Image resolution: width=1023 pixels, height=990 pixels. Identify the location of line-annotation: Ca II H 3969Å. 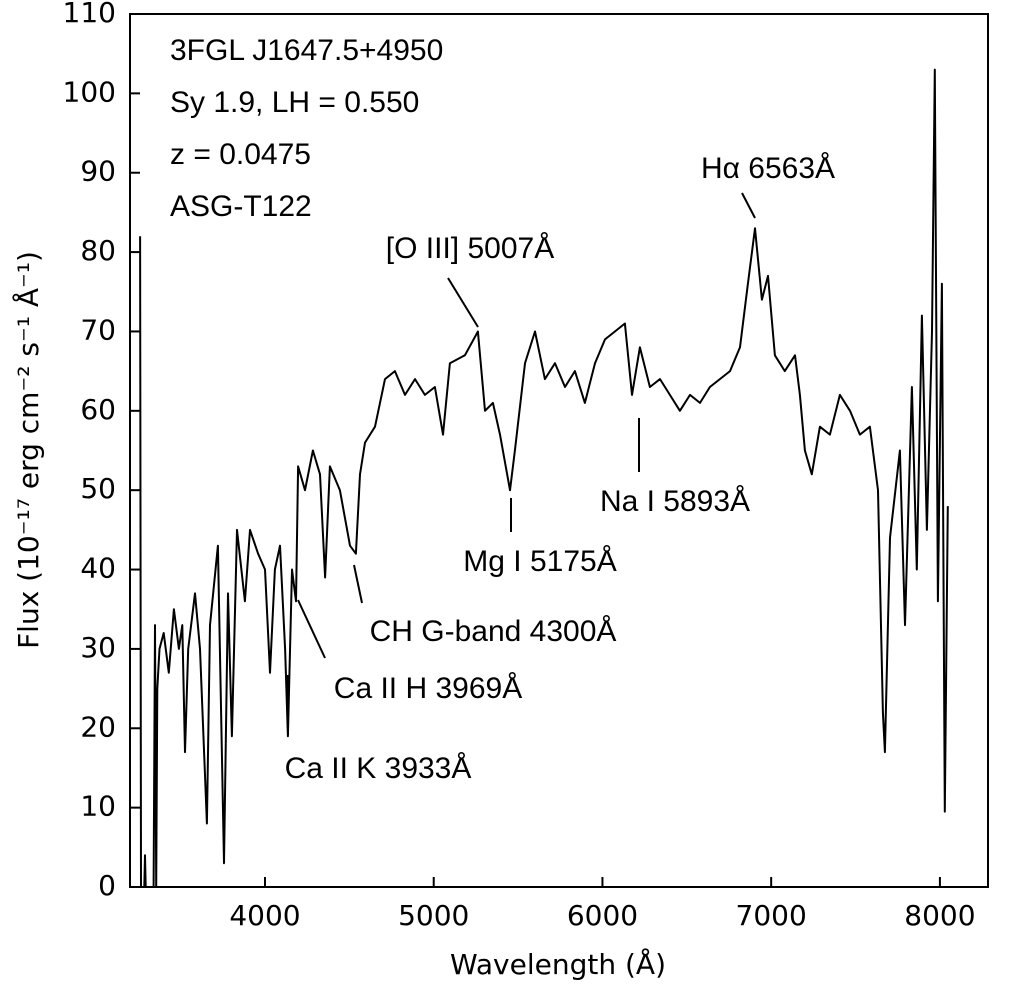
(428, 688).